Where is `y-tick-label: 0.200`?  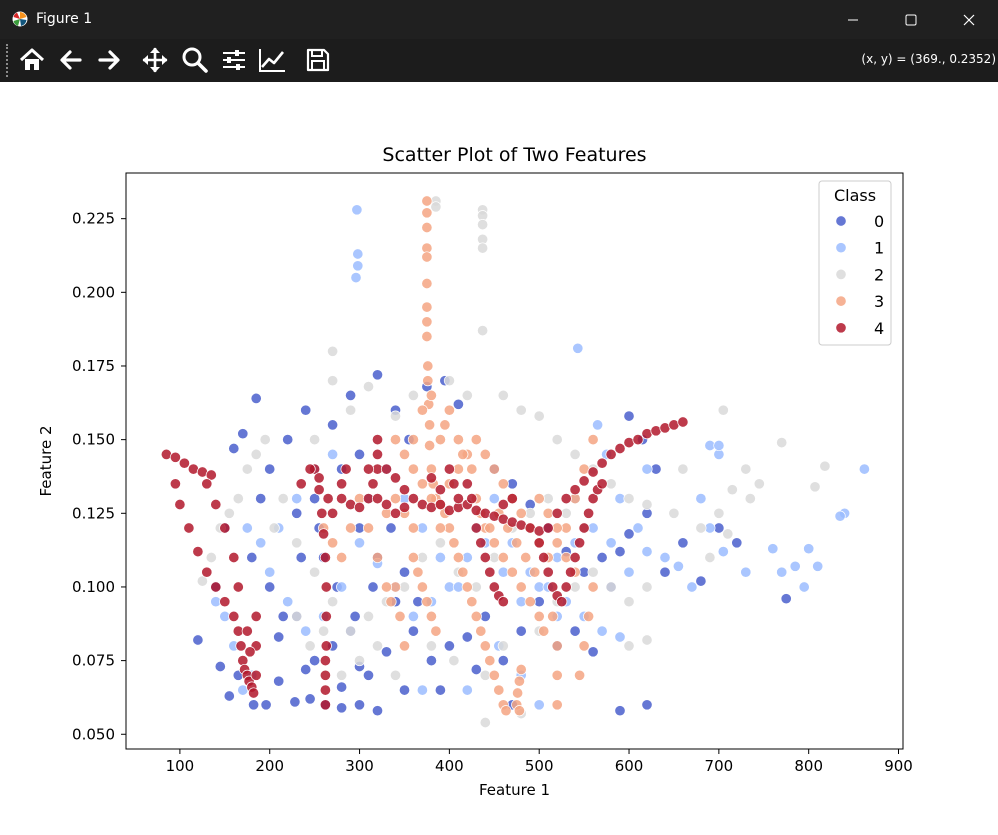
y-tick-label: 0.200 is located at coordinates (93, 292).